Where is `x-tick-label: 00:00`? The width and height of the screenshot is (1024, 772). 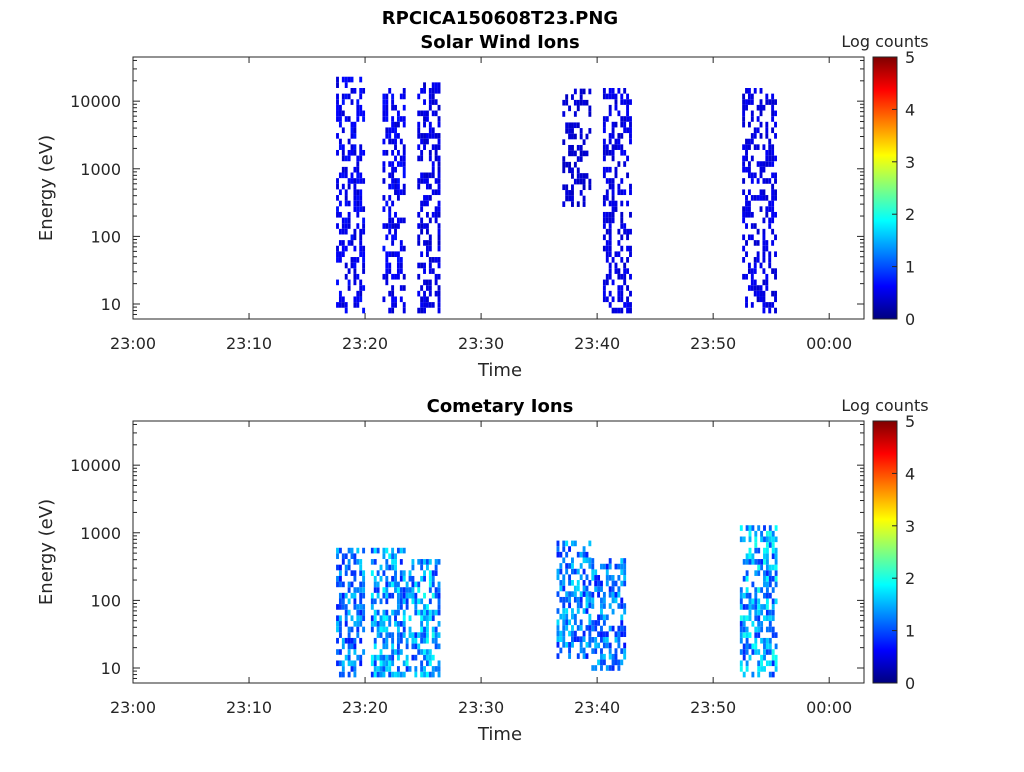 x-tick-label: 00:00 is located at coordinates (829, 343).